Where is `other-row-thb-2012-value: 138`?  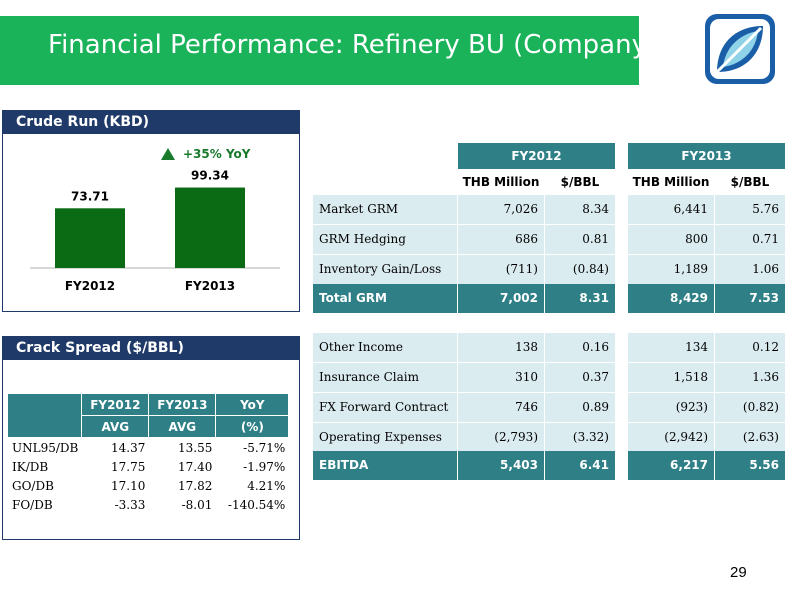
other-row-thb-2012-value: 138 is located at coordinates (501, 347).